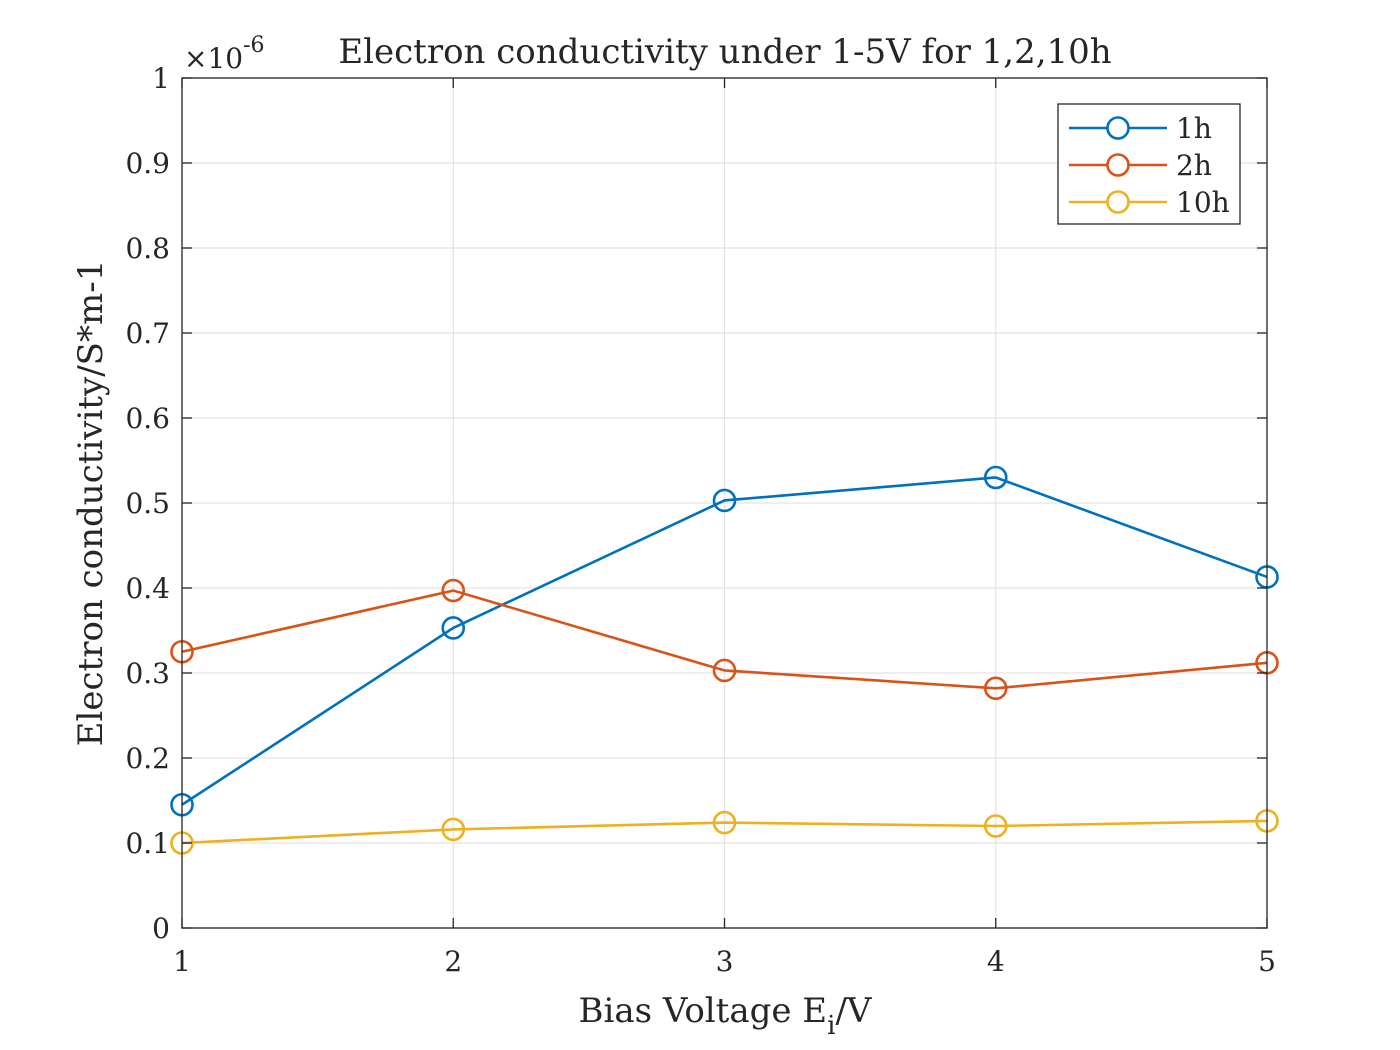  What do you see at coordinates (213, 58) in the screenshot?
I see `y-exponent-base: ×10` at bounding box center [213, 58].